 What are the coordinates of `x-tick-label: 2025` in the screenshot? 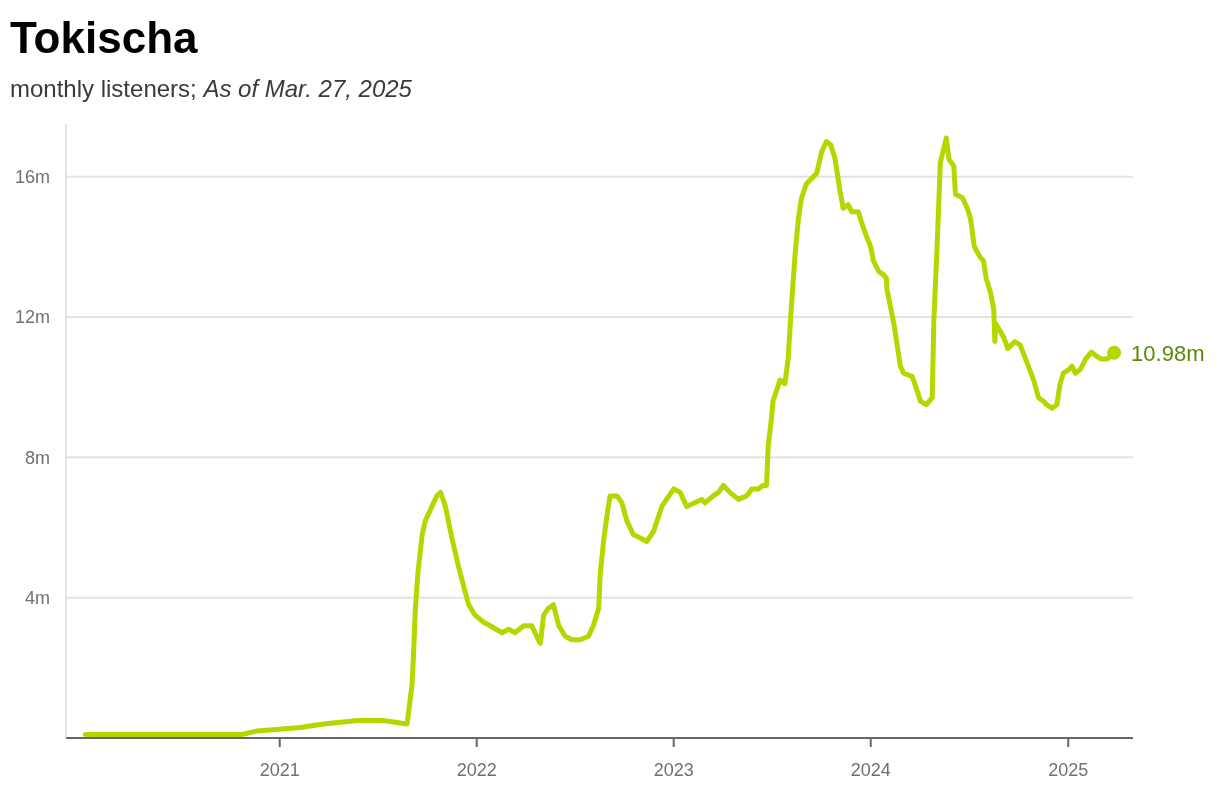 It's located at (1068, 769).